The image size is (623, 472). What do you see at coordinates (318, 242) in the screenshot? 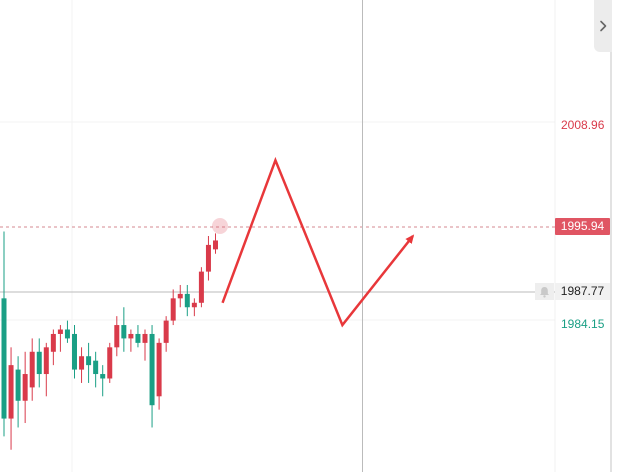
I see `projection-arrow` at bounding box center [318, 242].